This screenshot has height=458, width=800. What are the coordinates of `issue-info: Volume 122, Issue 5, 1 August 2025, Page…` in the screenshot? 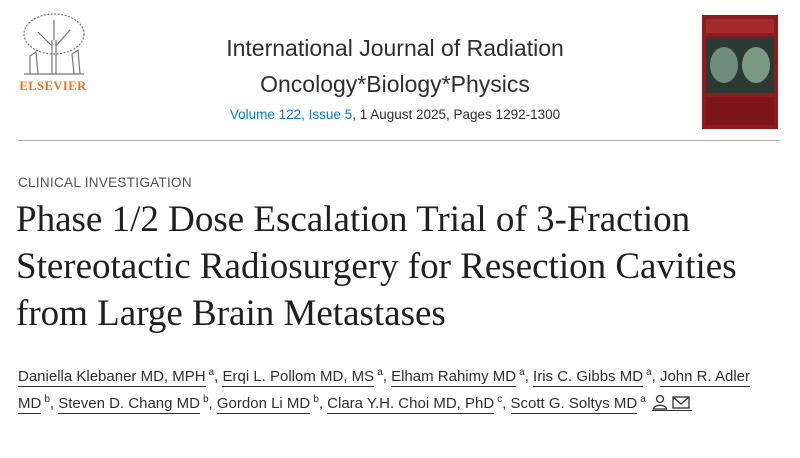 It's located at (395, 114).